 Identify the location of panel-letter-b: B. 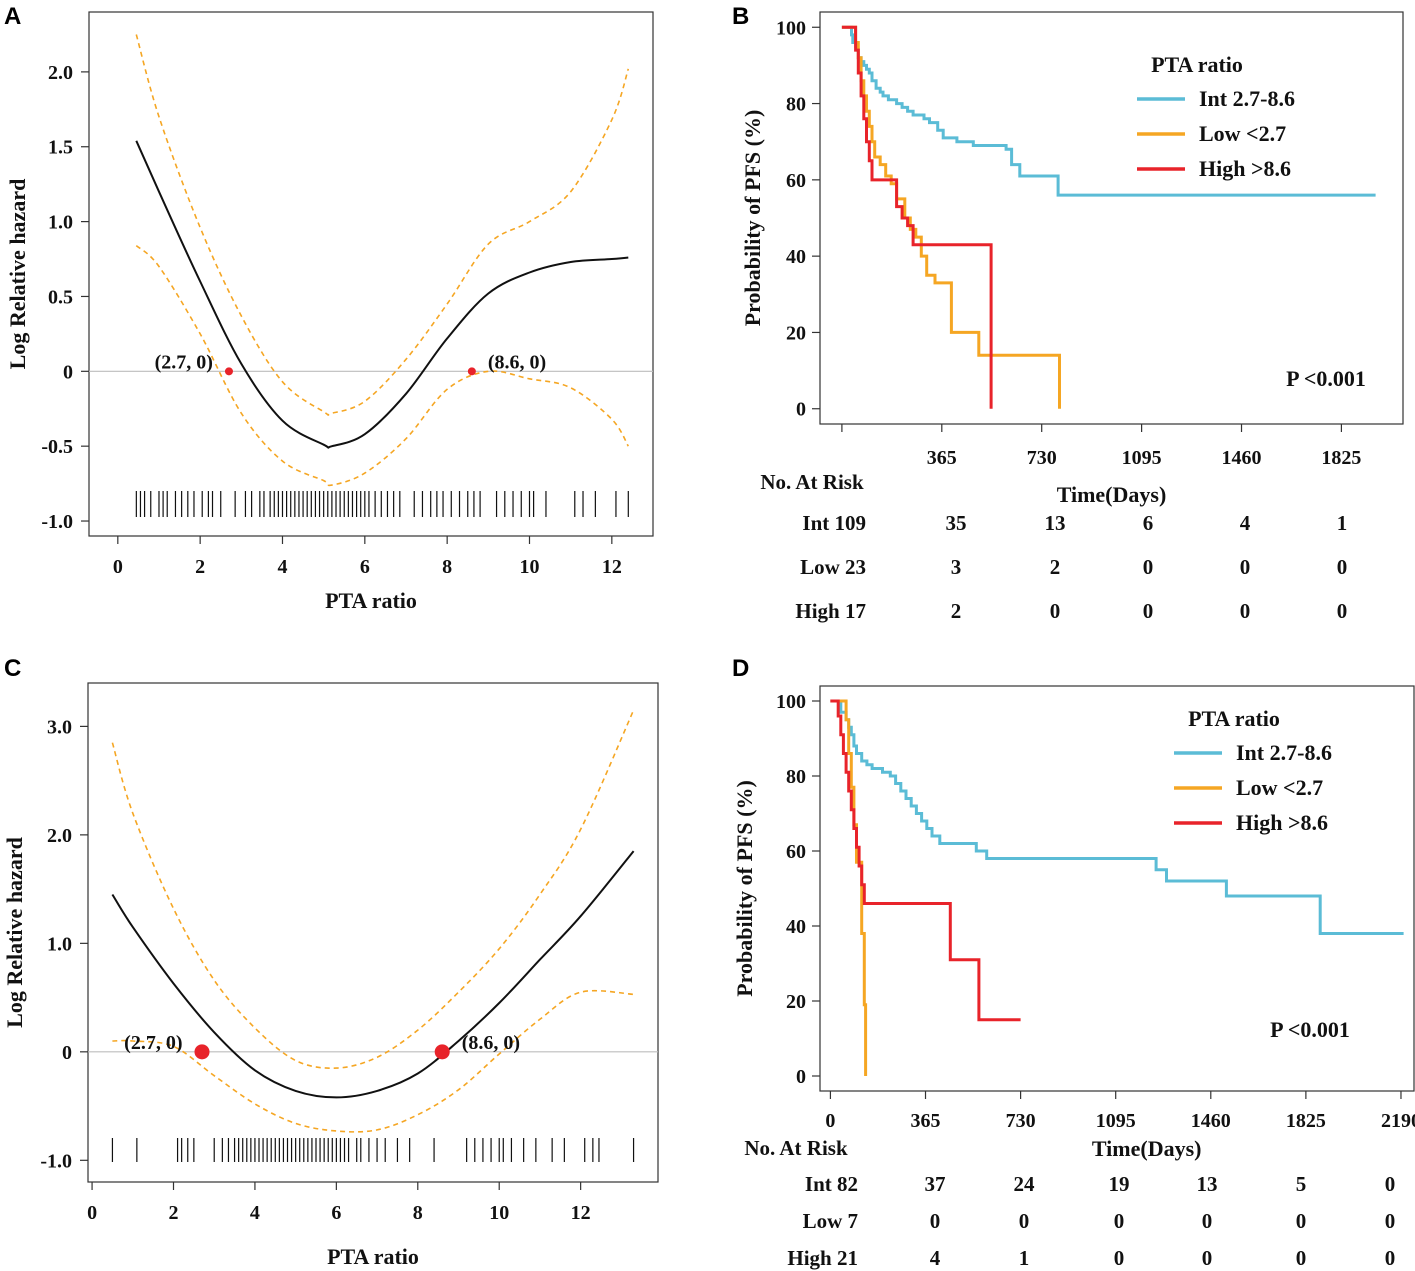
(740, 16).